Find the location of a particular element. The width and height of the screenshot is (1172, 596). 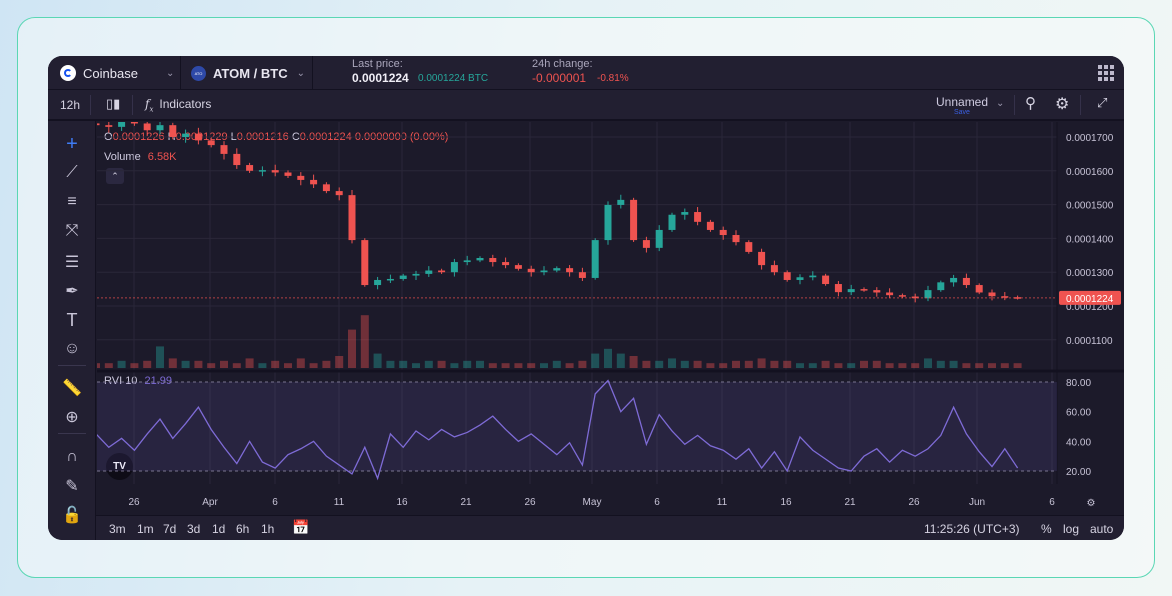

change-pct: -0.81% is located at coordinates (613, 78).